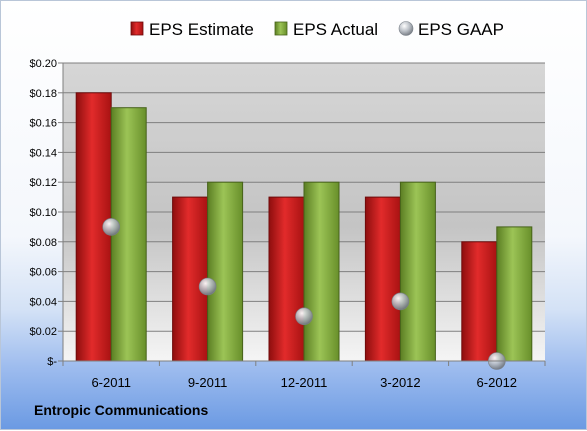  I want to click on company-label: Entropic Communications, so click(121, 410).